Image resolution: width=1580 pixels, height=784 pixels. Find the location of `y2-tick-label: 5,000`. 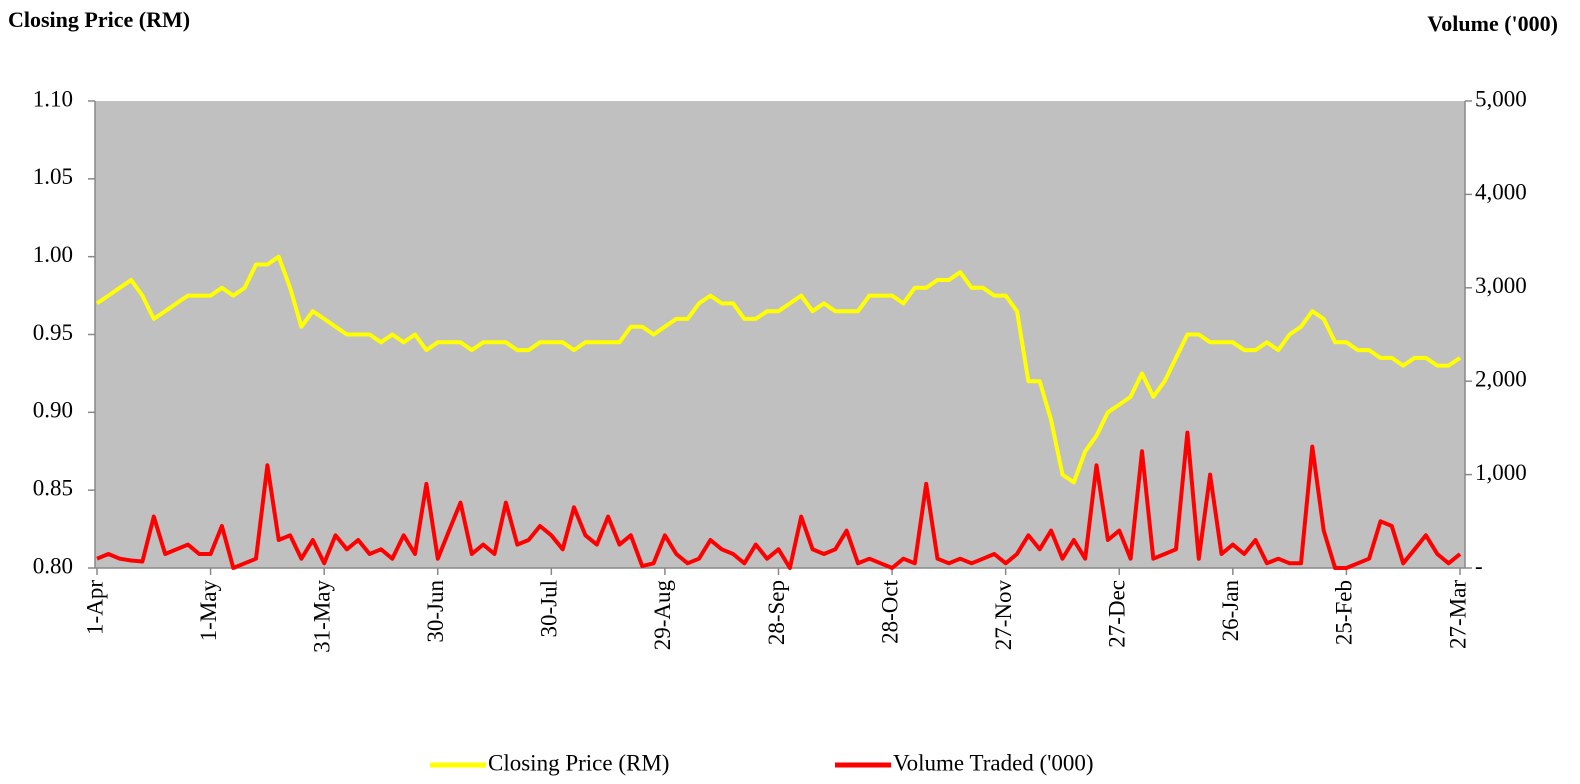

y2-tick-label: 5,000 is located at coordinates (1501, 98).